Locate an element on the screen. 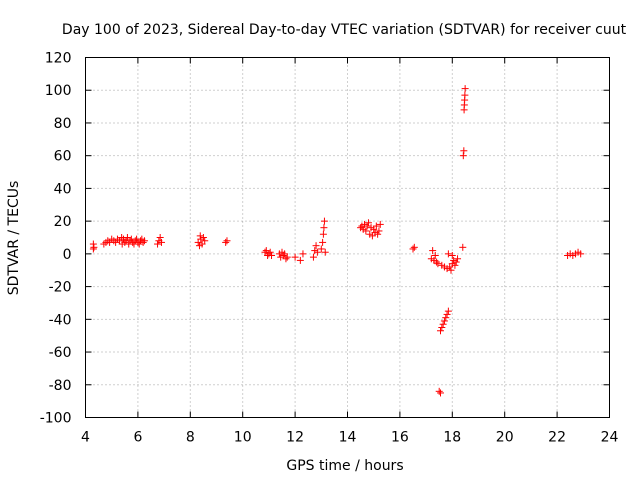  y-tick-label: -100 is located at coordinates (56, 419).